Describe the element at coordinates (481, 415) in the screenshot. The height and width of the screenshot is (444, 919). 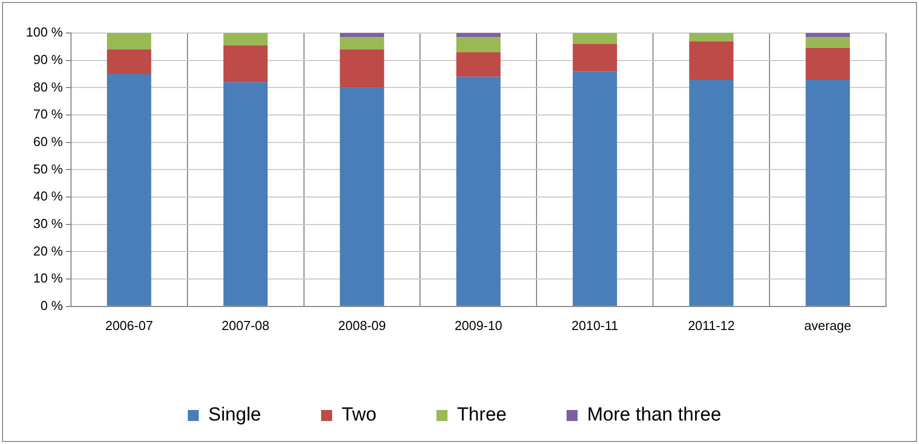
I see `legend-label: Three` at that location.